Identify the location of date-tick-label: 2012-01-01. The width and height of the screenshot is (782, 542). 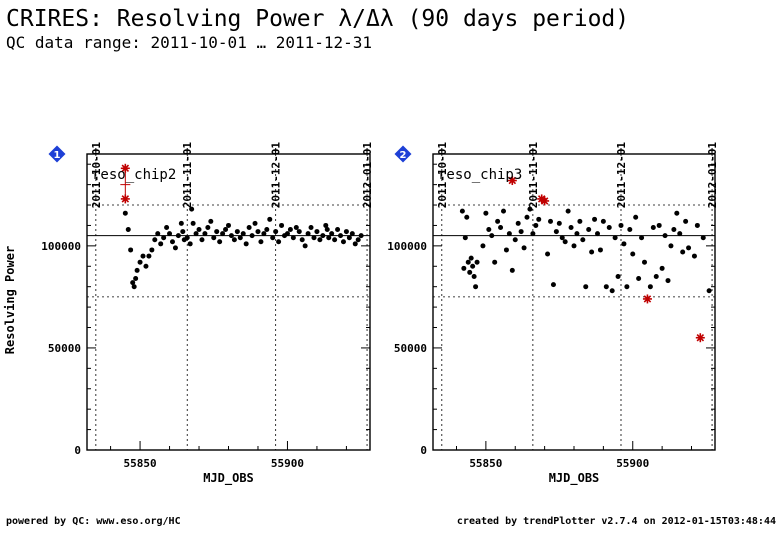
(367, 175).